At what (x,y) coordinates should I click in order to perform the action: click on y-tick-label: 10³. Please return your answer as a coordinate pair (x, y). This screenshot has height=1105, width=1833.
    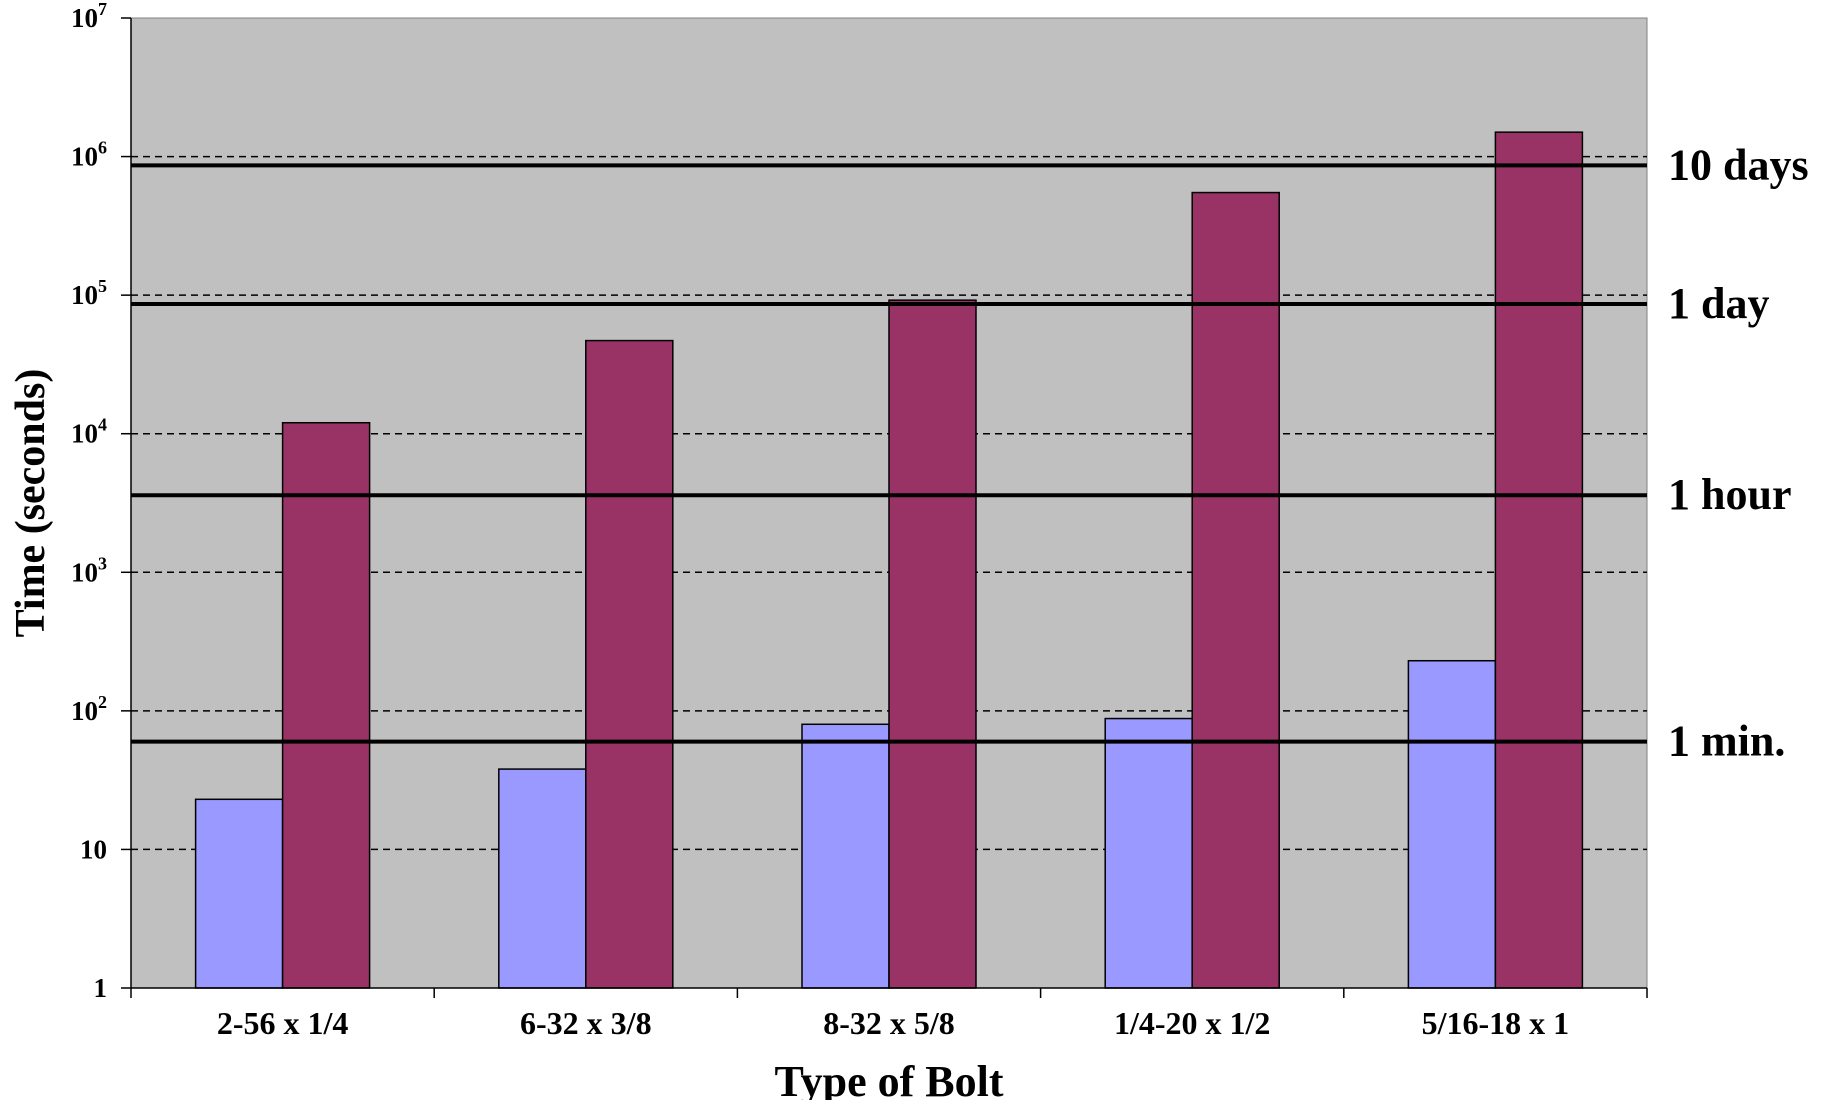
    Looking at the image, I should click on (89, 570).